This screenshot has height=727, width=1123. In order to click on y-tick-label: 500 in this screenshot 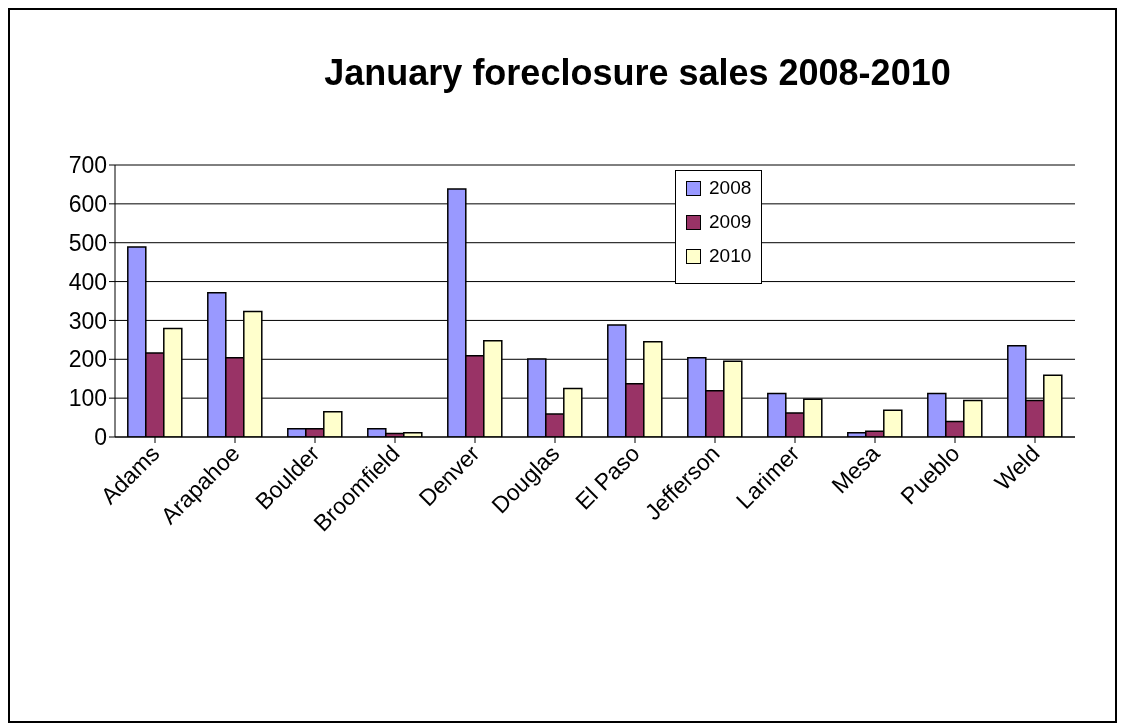, I will do `click(87, 242)`.